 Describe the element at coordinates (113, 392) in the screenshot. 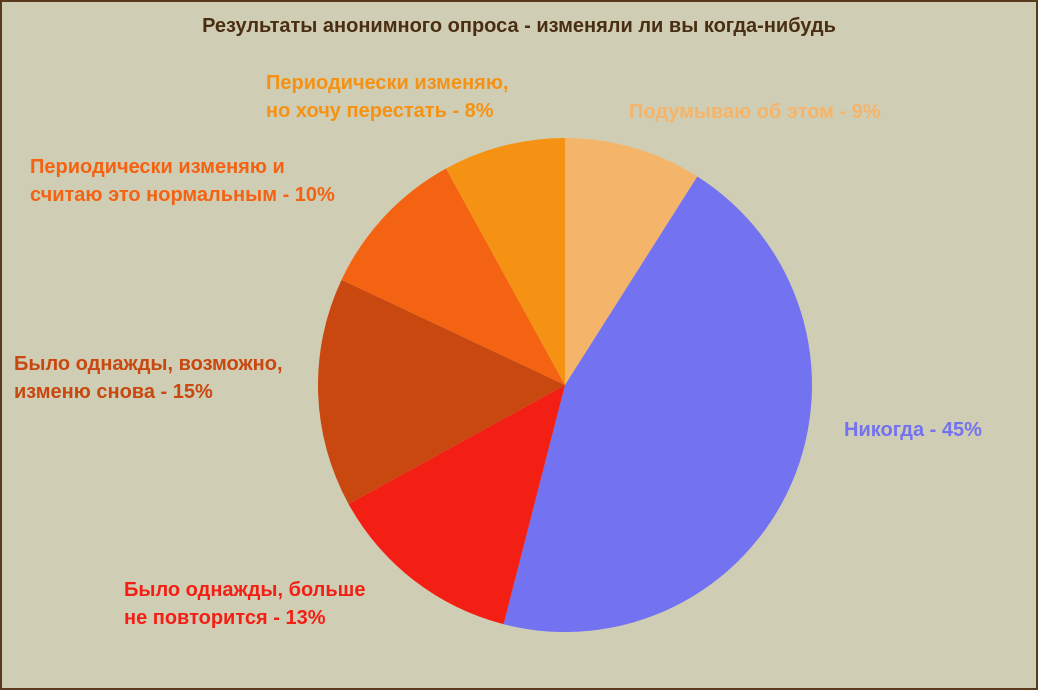

I see `slice-label-line: изменю снова - 15%` at that location.